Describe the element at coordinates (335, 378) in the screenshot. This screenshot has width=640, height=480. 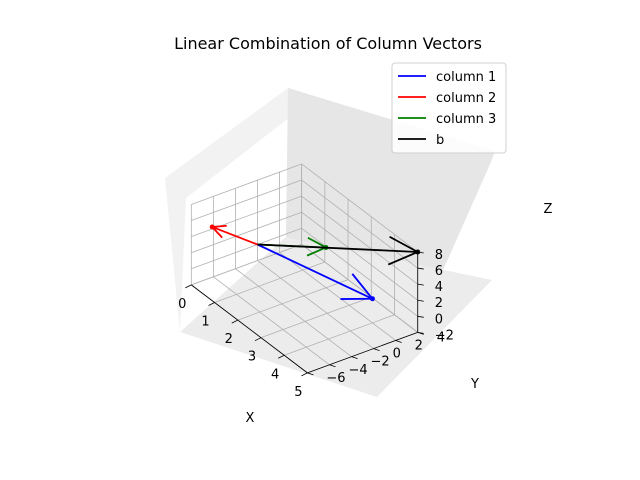
I see `y-tick-label: −6` at that location.